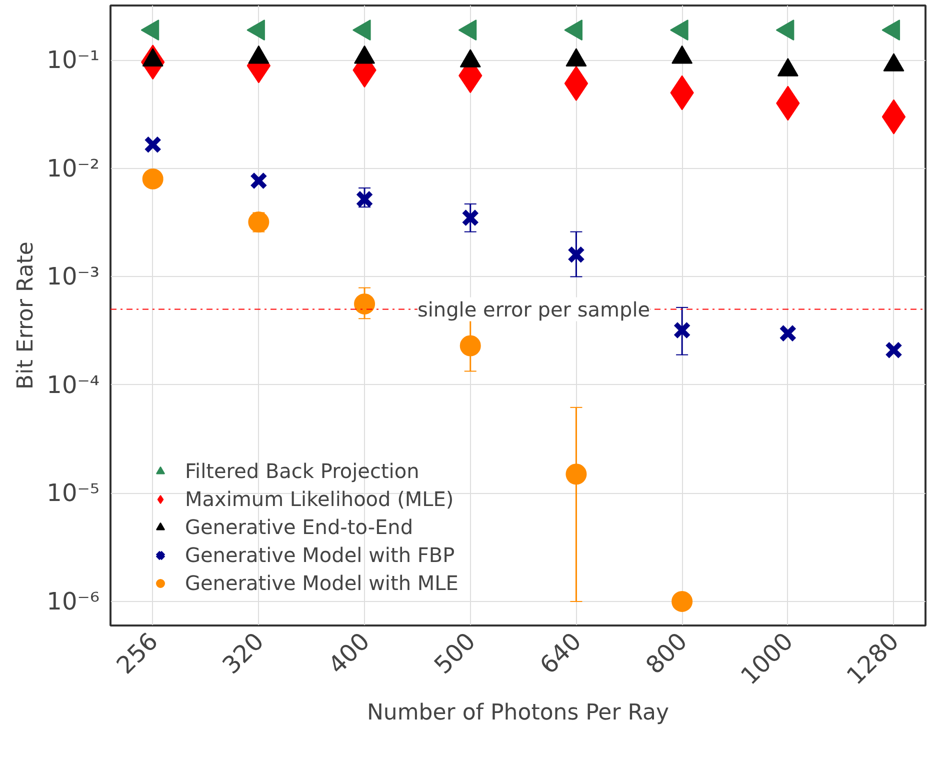 The image size is (939, 759). What do you see at coordinates (533, 309) in the screenshot?
I see `ref-line-label: single error per sample` at bounding box center [533, 309].